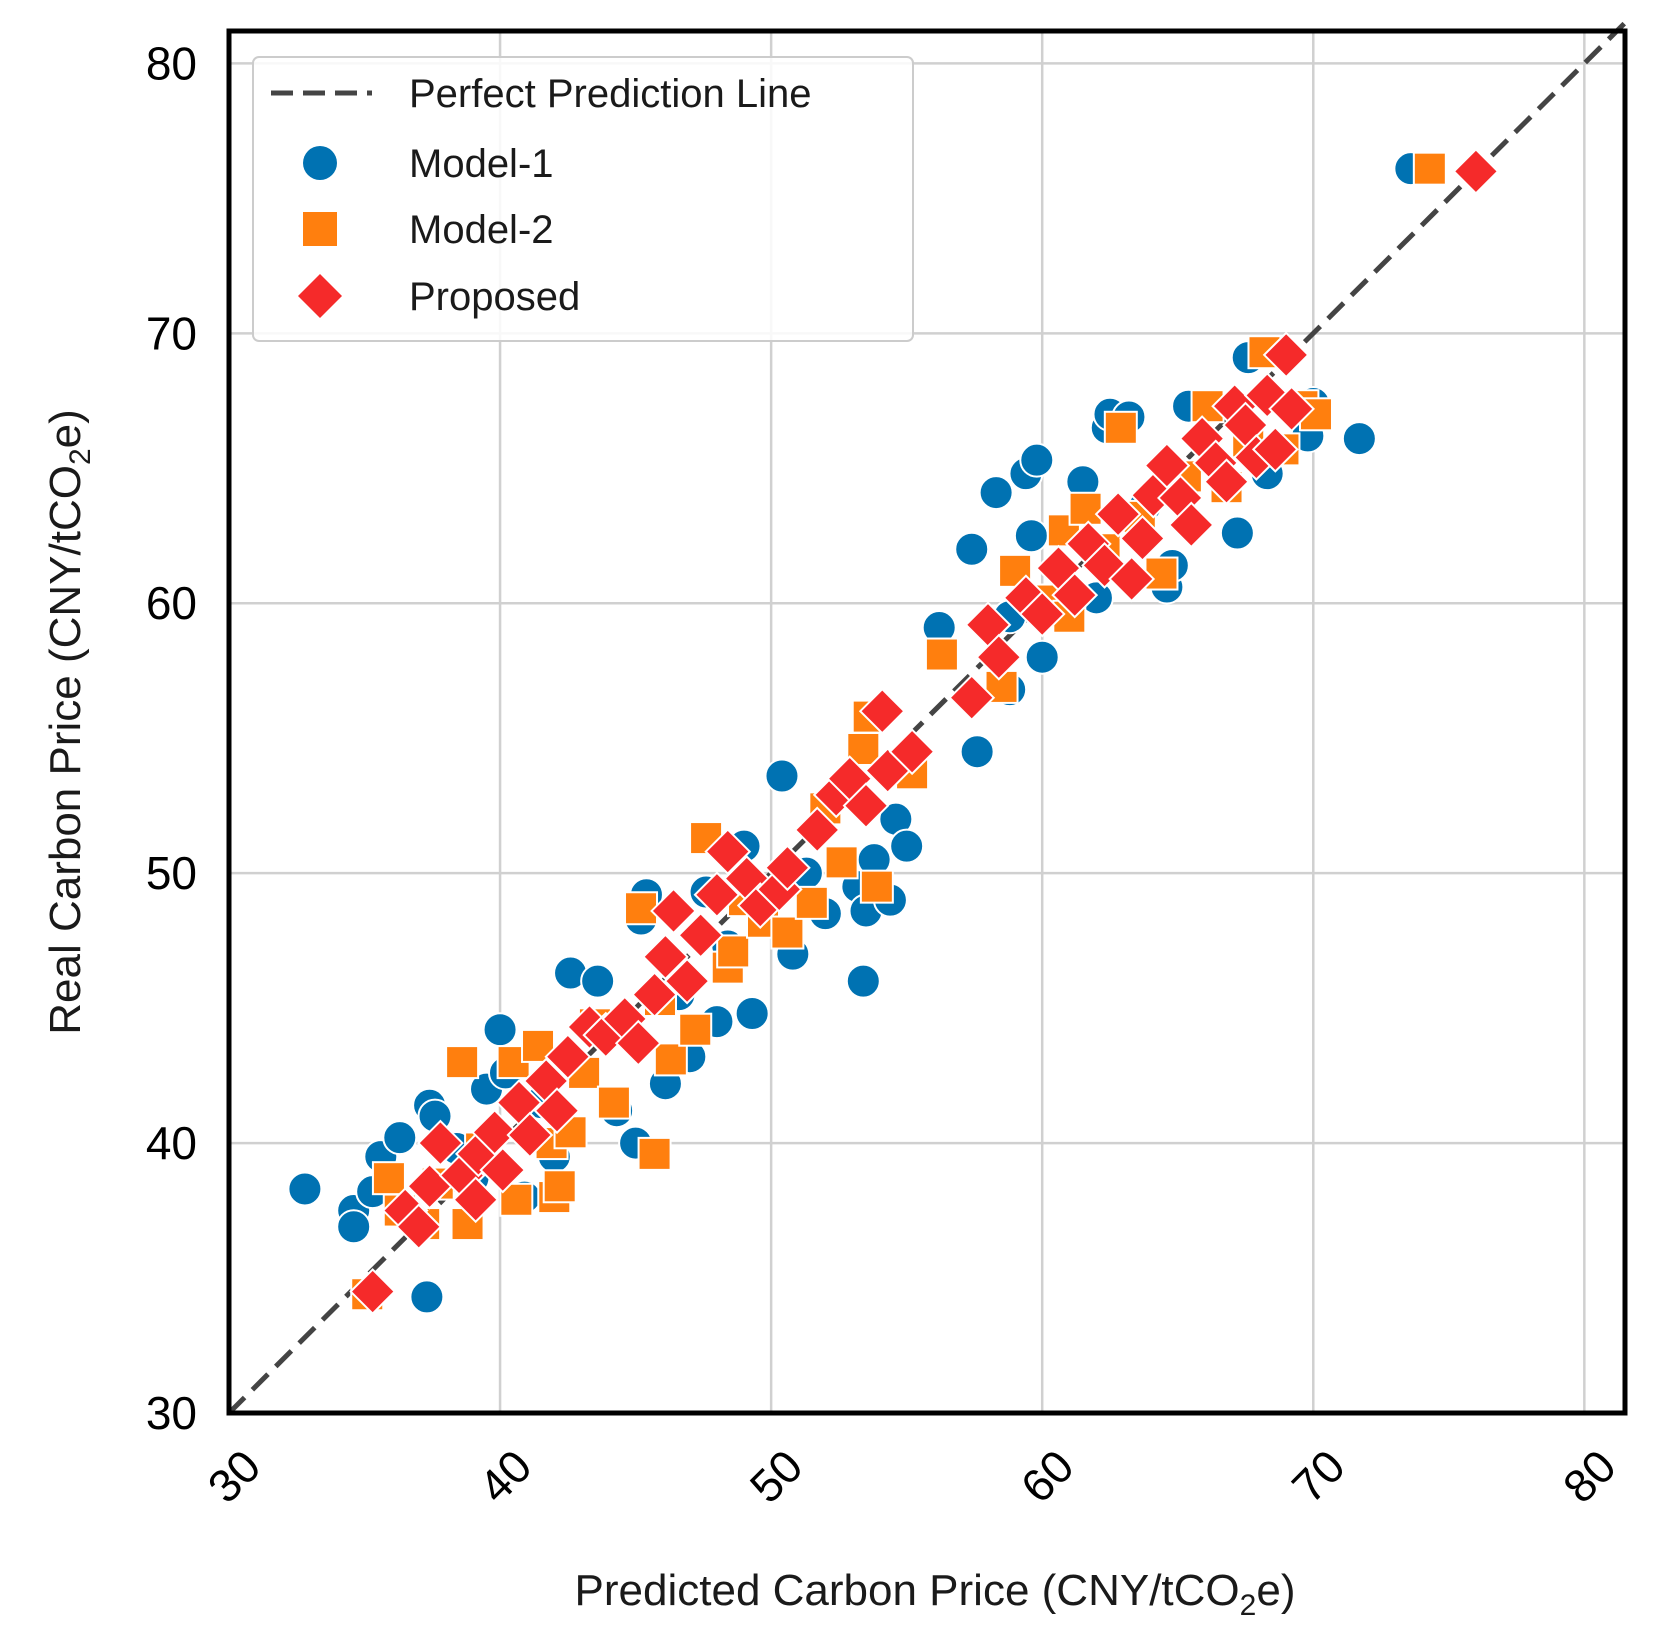 The height and width of the screenshot is (1630, 1655). What do you see at coordinates (171, 1143) in the screenshot?
I see `y-tick-label: 40` at bounding box center [171, 1143].